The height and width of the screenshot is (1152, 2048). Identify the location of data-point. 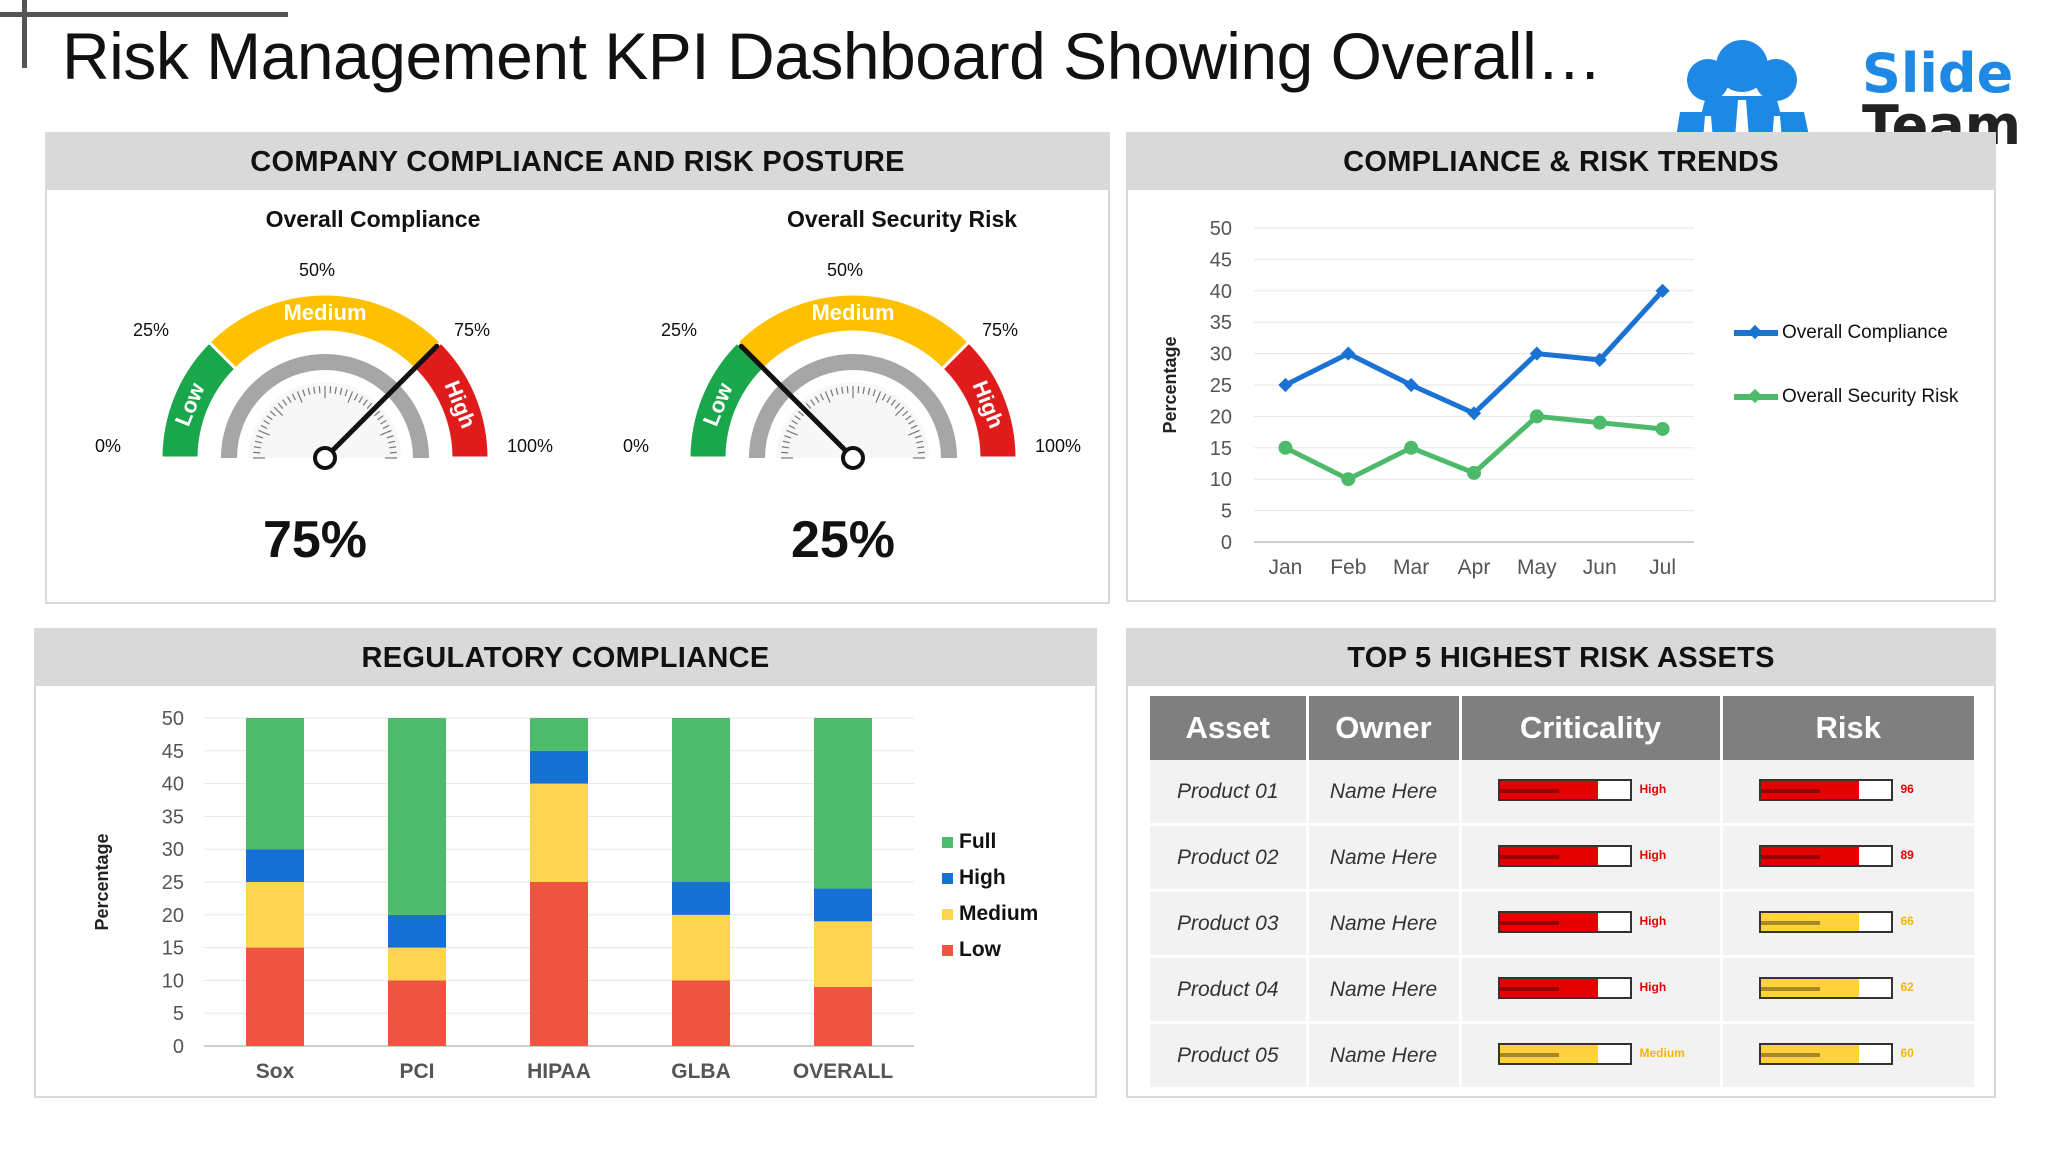
(1536, 353).